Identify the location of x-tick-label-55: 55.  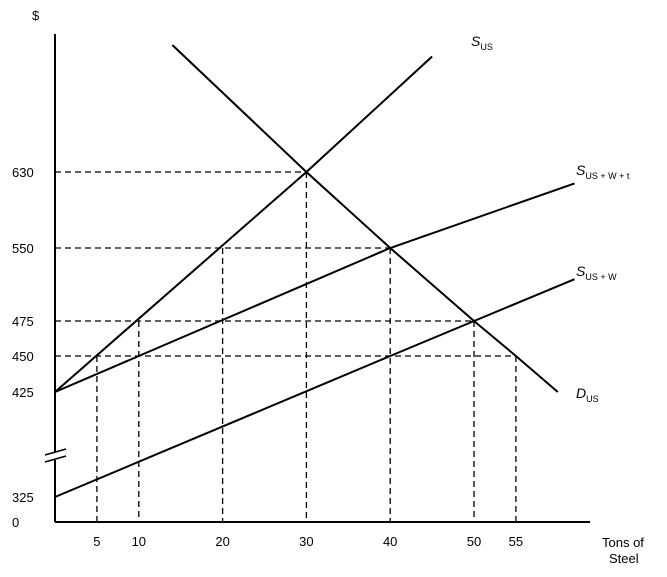
(516, 541).